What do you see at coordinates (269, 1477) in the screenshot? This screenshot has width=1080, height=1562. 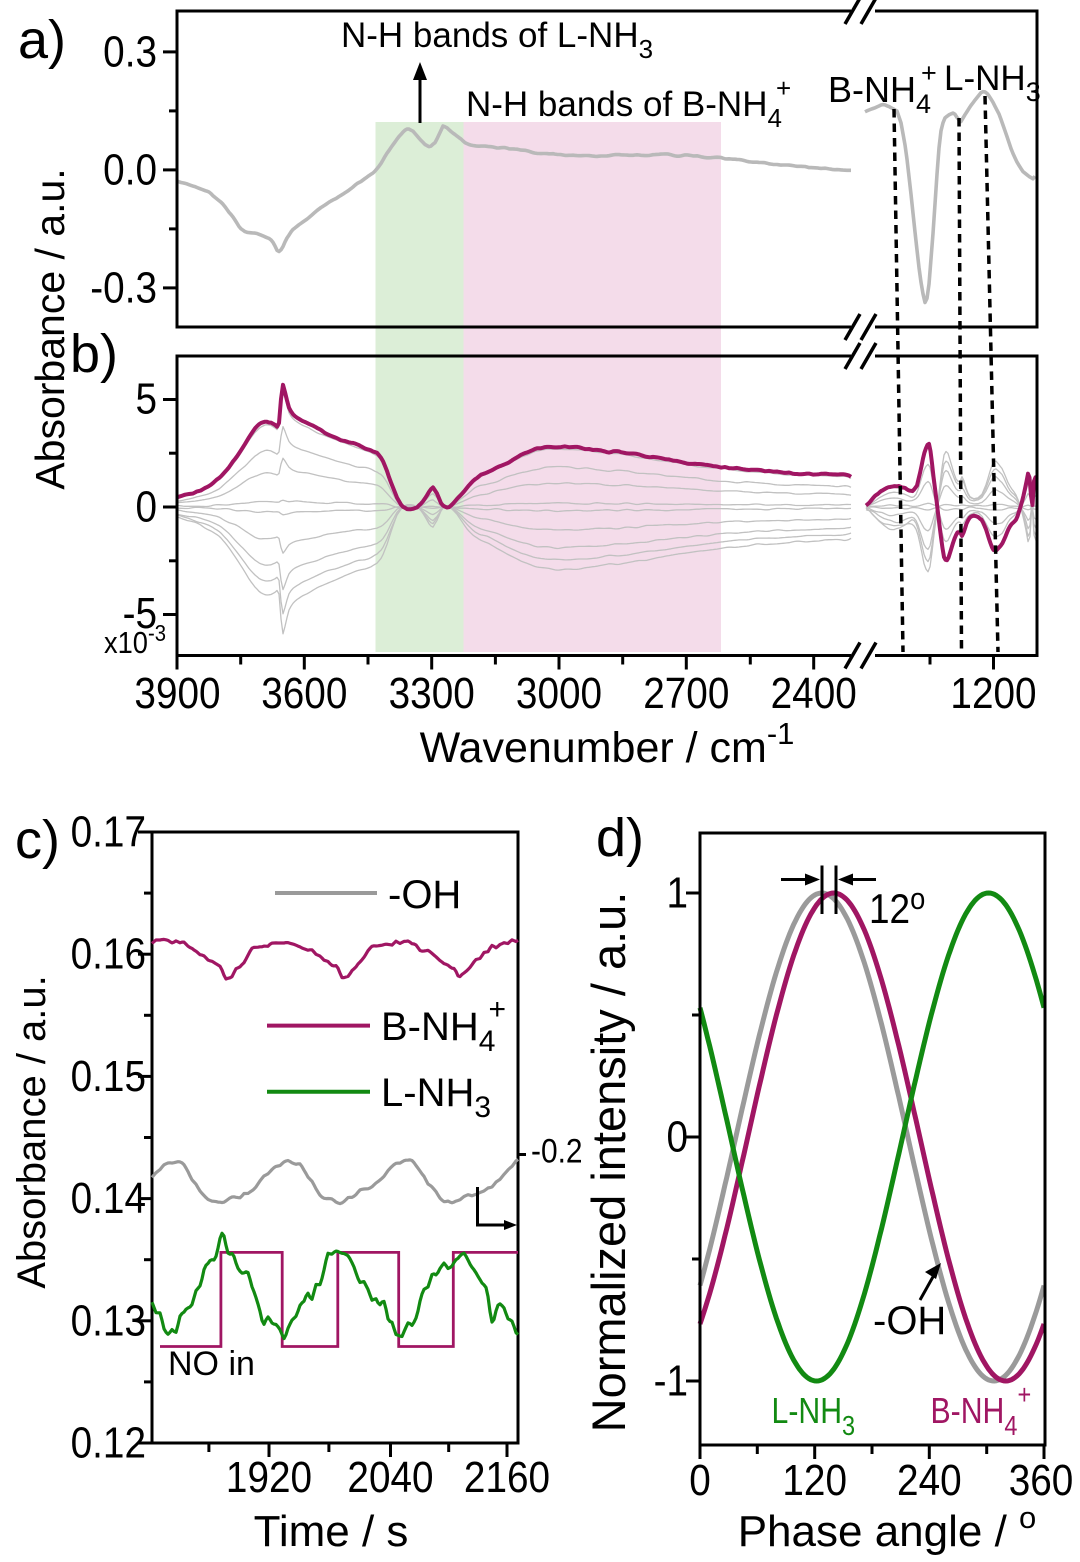 I see `svg-text: 1920` at bounding box center [269, 1477].